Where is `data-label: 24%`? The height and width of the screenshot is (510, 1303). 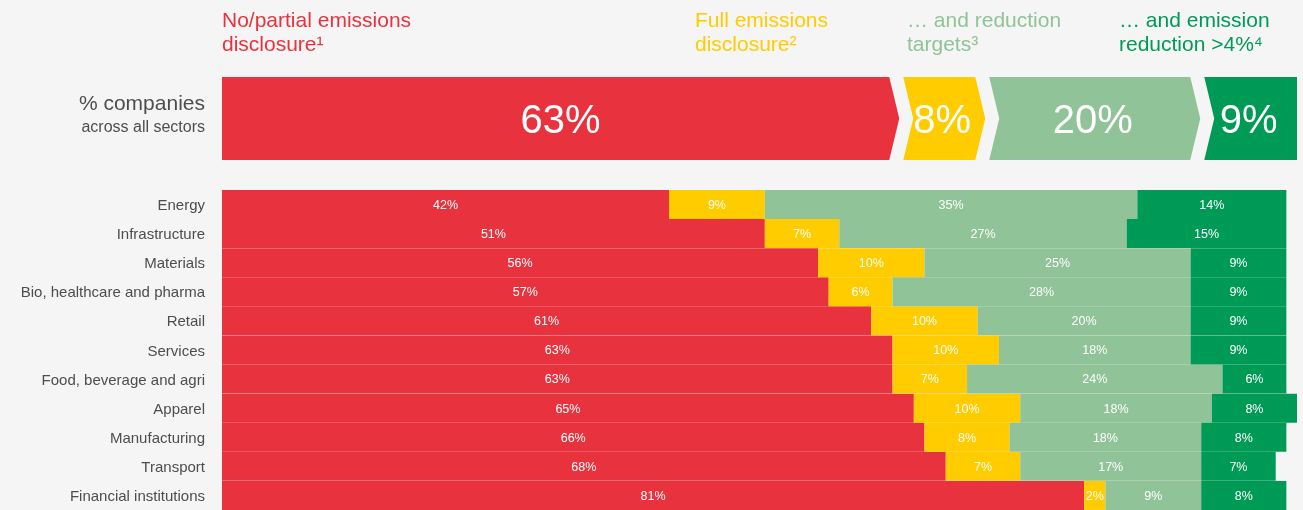 data-label: 24% is located at coordinates (1095, 379).